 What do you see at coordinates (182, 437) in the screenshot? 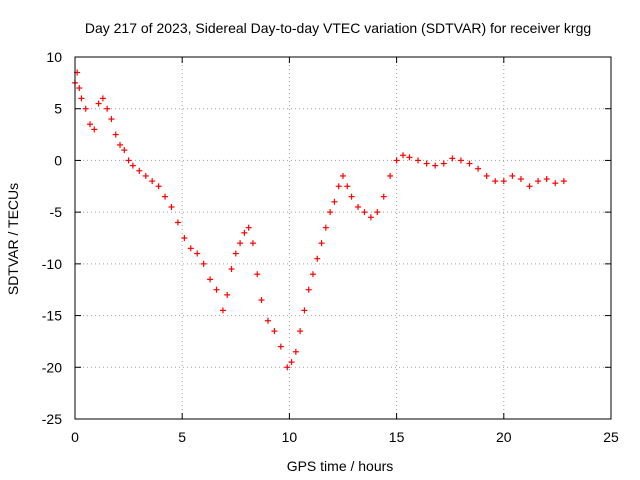
I see `x-tick-label: 5` at bounding box center [182, 437].